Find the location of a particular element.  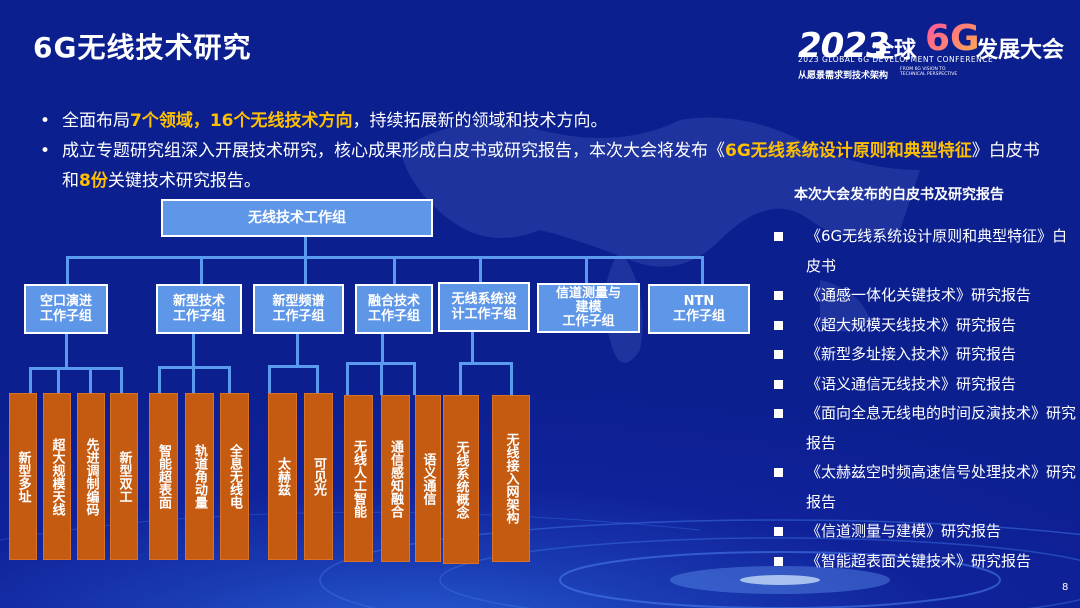

leaf-label: 轨道角动量 is located at coordinates (199, 476).